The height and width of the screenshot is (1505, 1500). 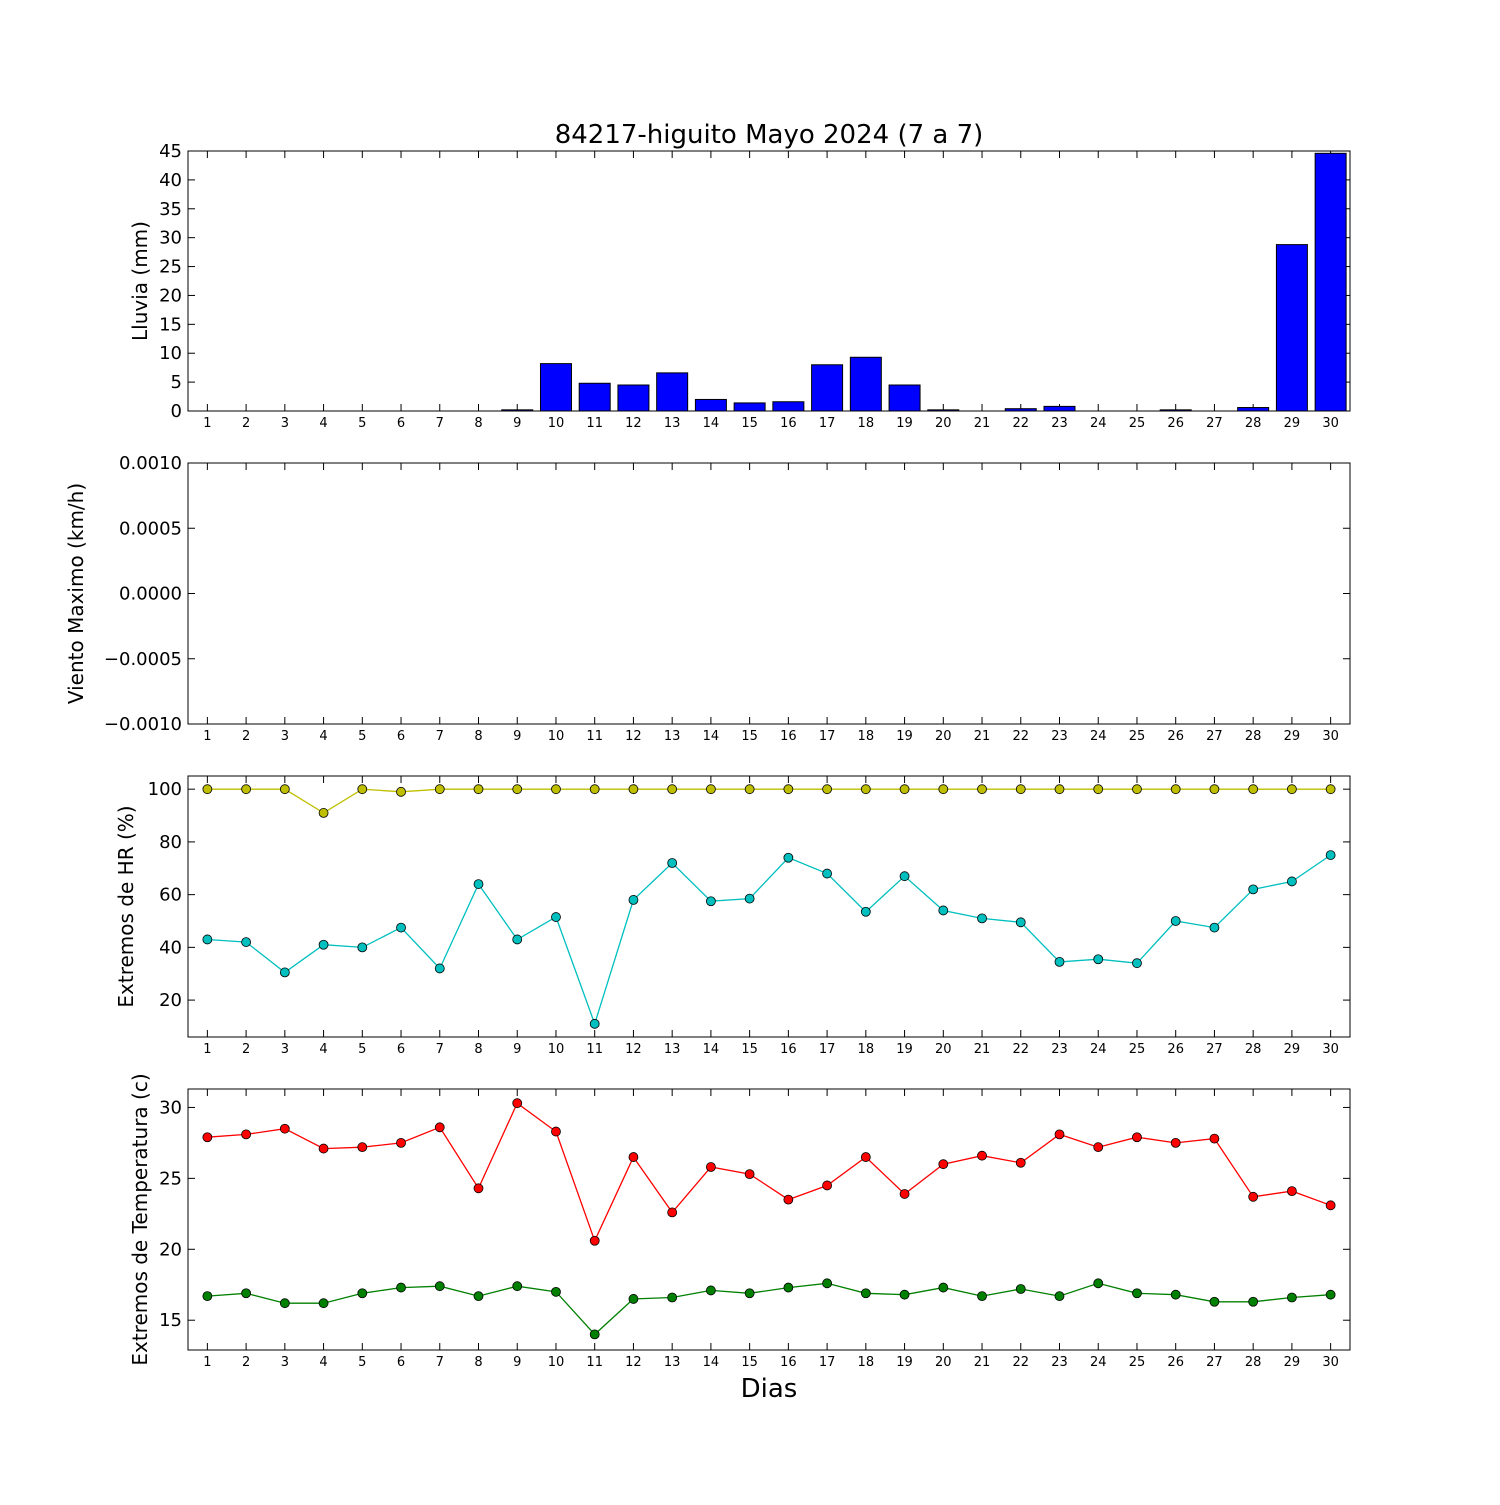 I want to click on x-tick-label: 22, so click(x=1020, y=736).